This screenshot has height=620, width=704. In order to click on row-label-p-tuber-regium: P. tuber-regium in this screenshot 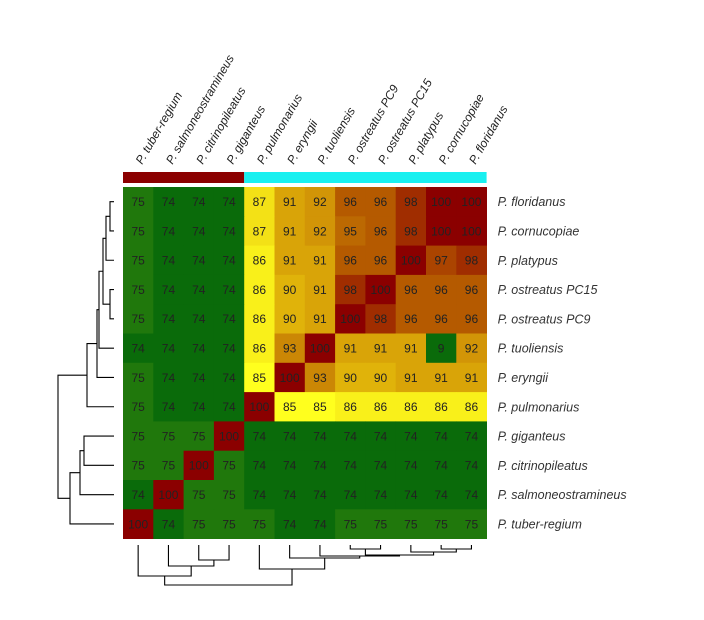, I will do `click(540, 524)`.